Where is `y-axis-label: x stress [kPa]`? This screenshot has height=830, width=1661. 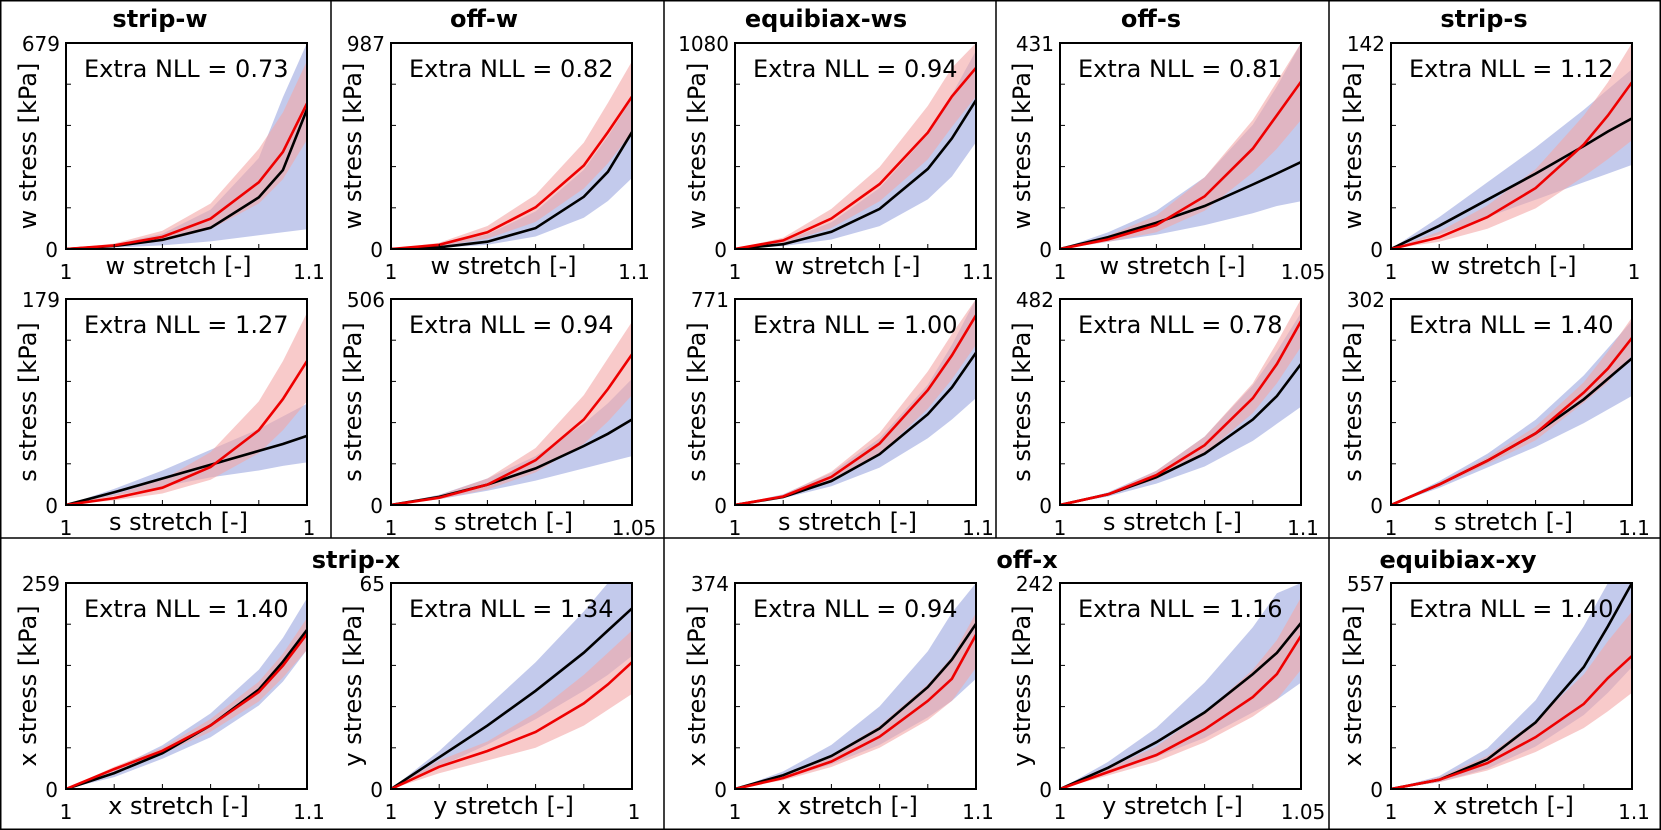
y-axis-label: x stress [kPa] is located at coordinates (28, 685).